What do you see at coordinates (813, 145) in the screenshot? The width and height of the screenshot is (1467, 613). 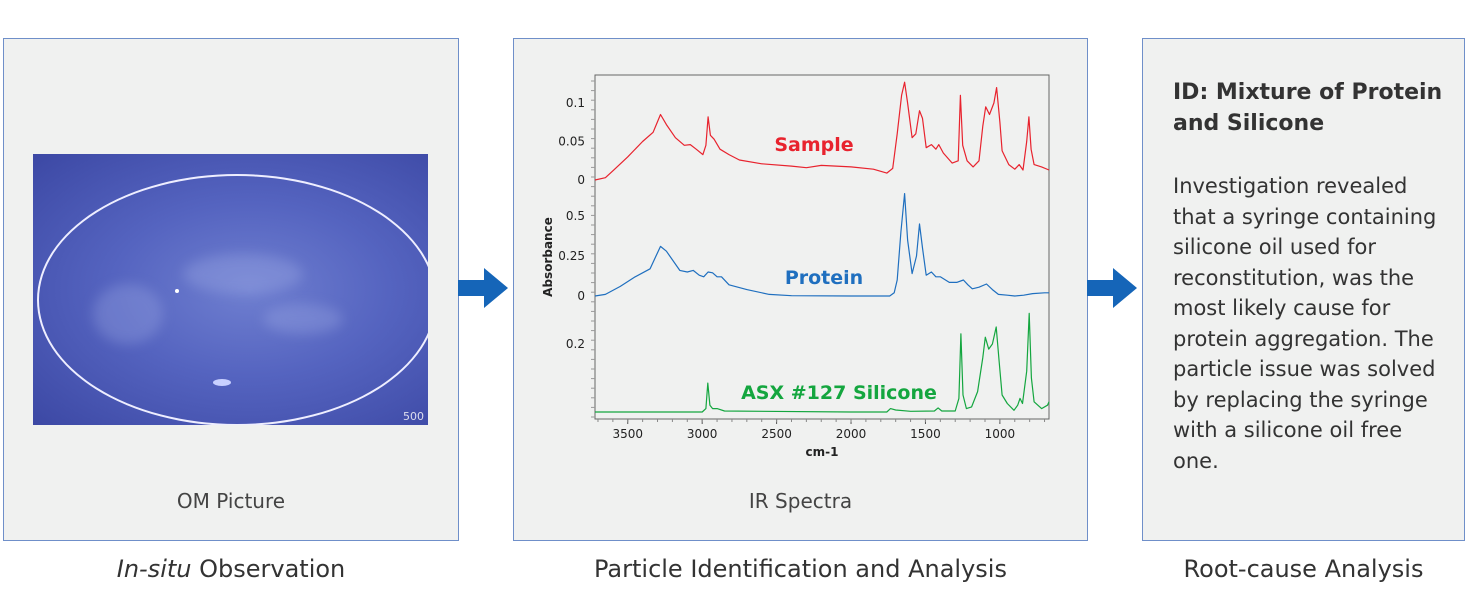 I see `series-label: Sample` at bounding box center [813, 145].